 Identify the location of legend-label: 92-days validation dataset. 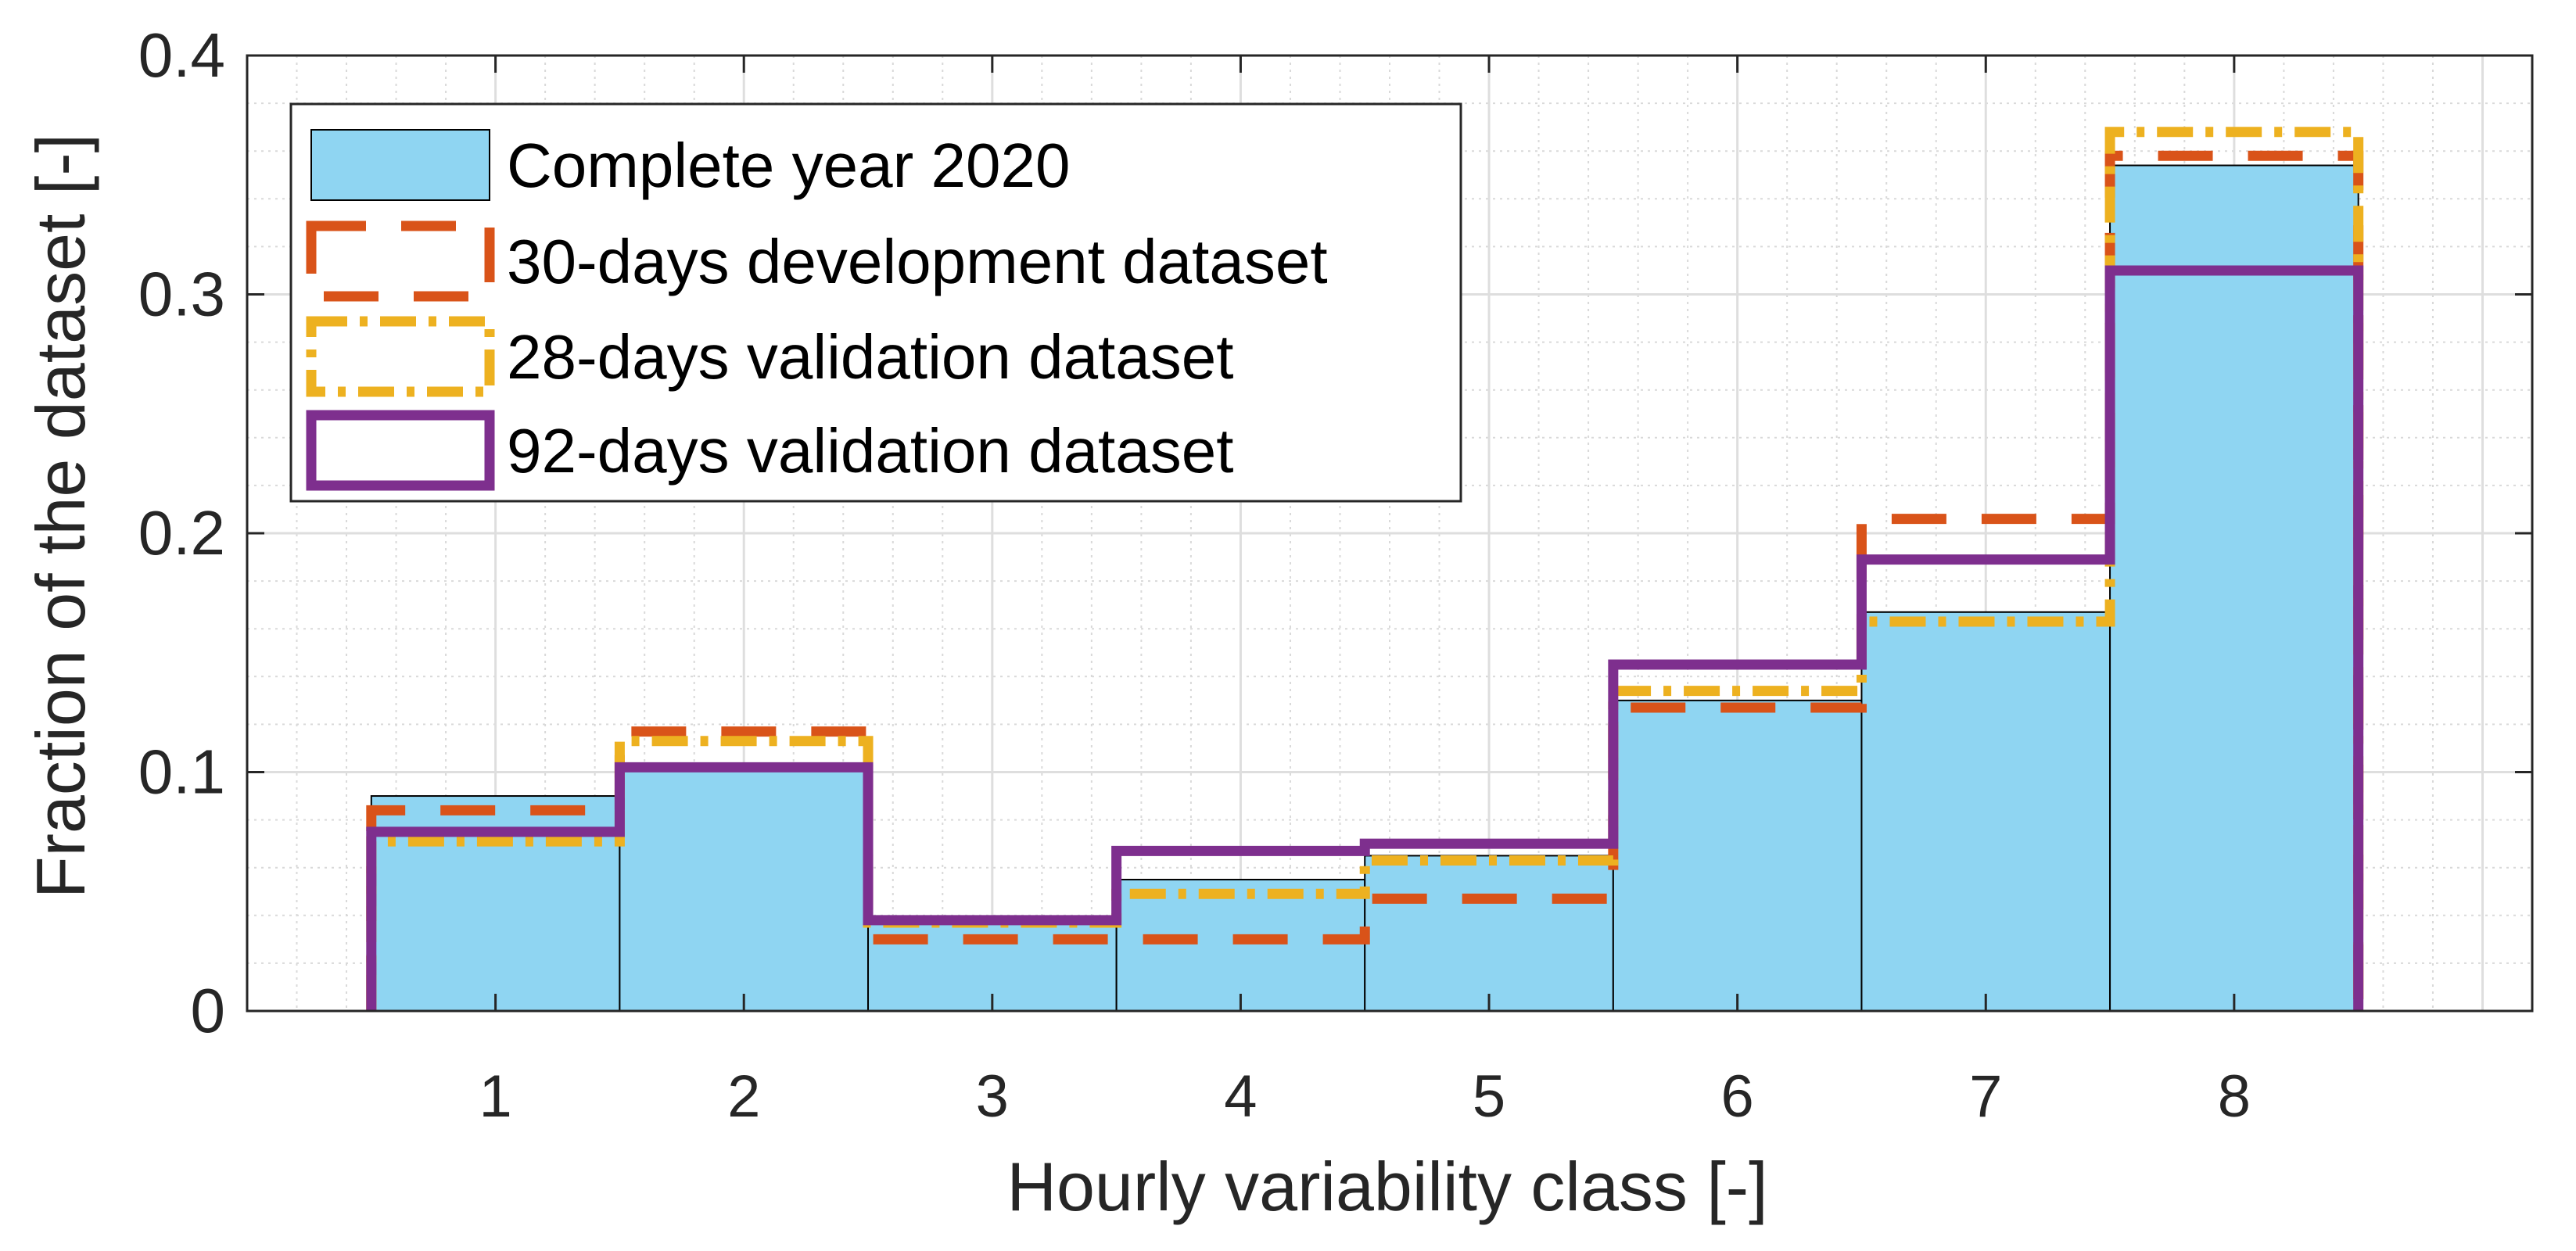
(870, 451).